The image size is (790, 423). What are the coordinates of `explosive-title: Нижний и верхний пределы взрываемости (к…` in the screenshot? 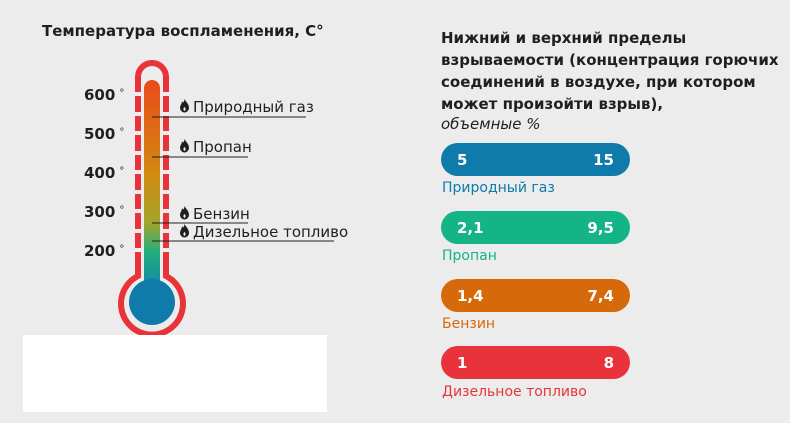 It's located at (610, 71).